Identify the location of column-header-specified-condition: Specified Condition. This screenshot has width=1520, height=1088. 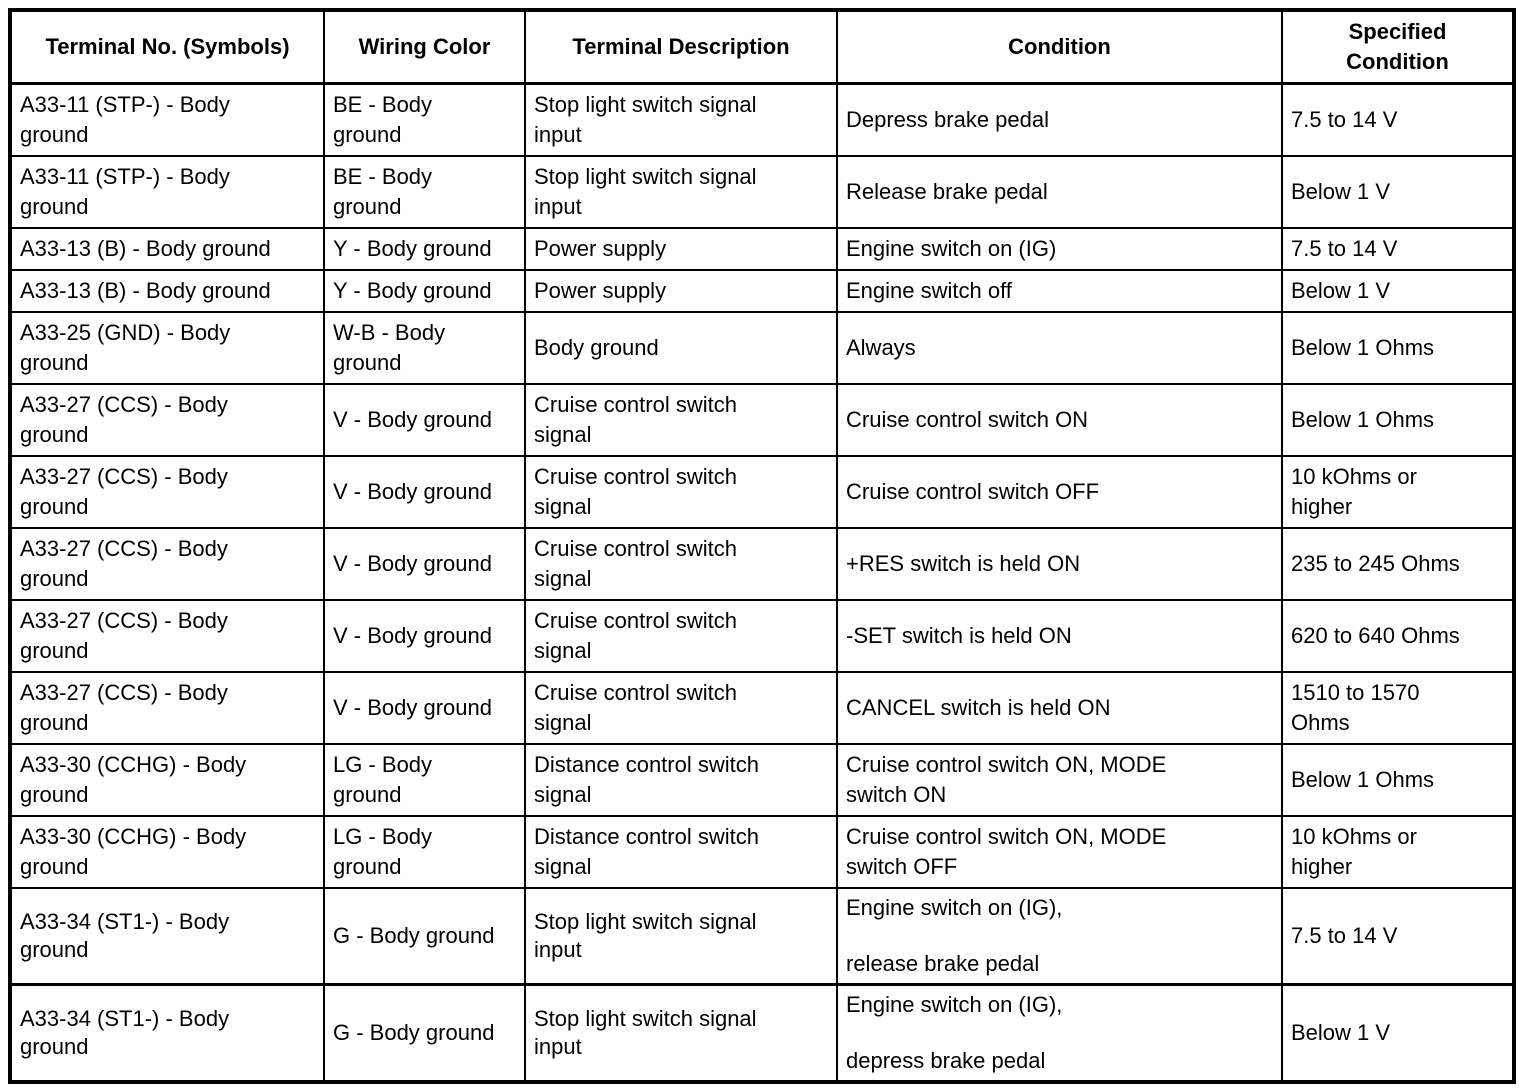
(1398, 47).